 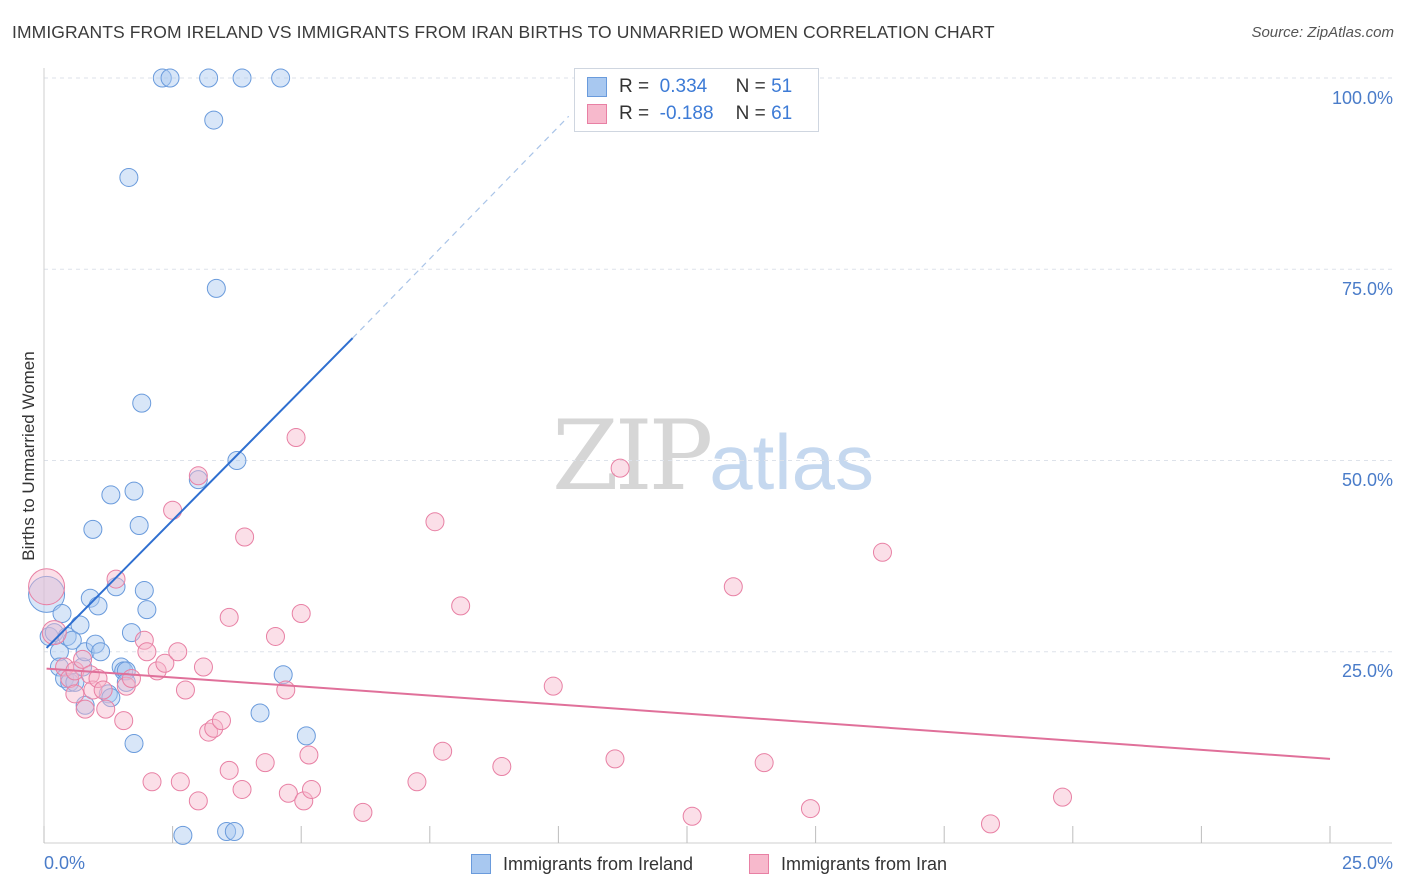 What do you see at coordinates (1367, 863) in the screenshot?
I see `x-tick-label-max: 25.0%` at bounding box center [1367, 863].